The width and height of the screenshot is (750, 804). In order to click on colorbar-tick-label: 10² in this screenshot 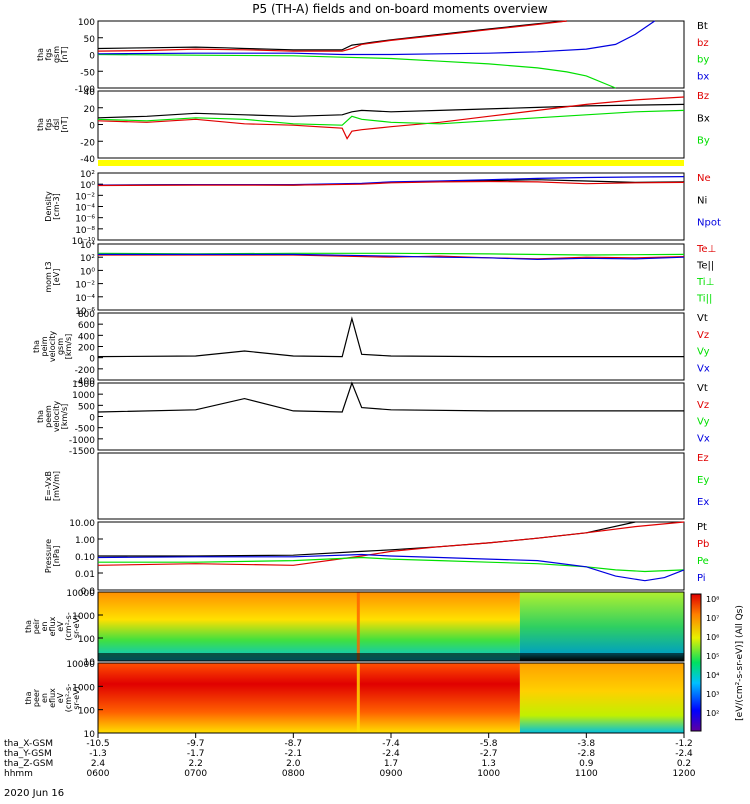, I will do `click(712, 713)`.